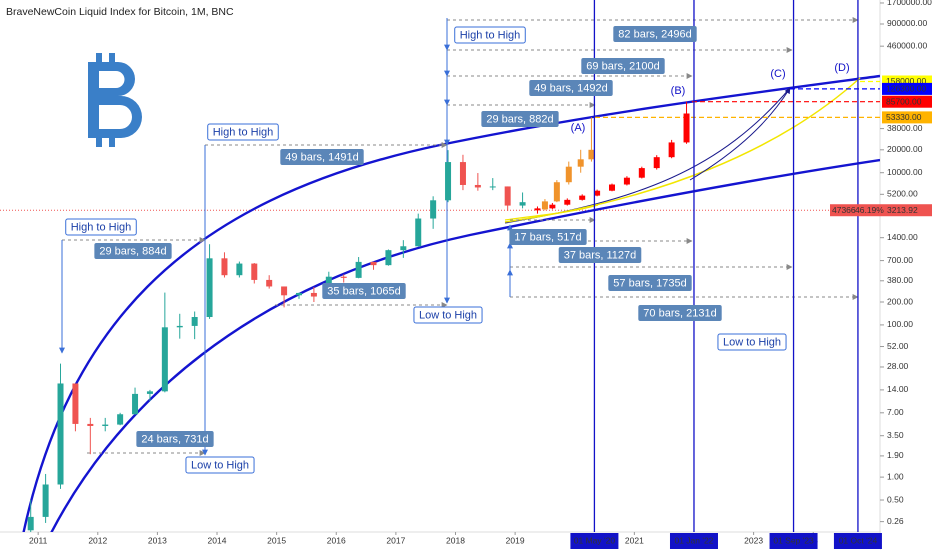 The width and height of the screenshot is (932, 550). Describe the element at coordinates (902, 210) in the screenshot. I see `last-price-label: 3213.92` at that location.